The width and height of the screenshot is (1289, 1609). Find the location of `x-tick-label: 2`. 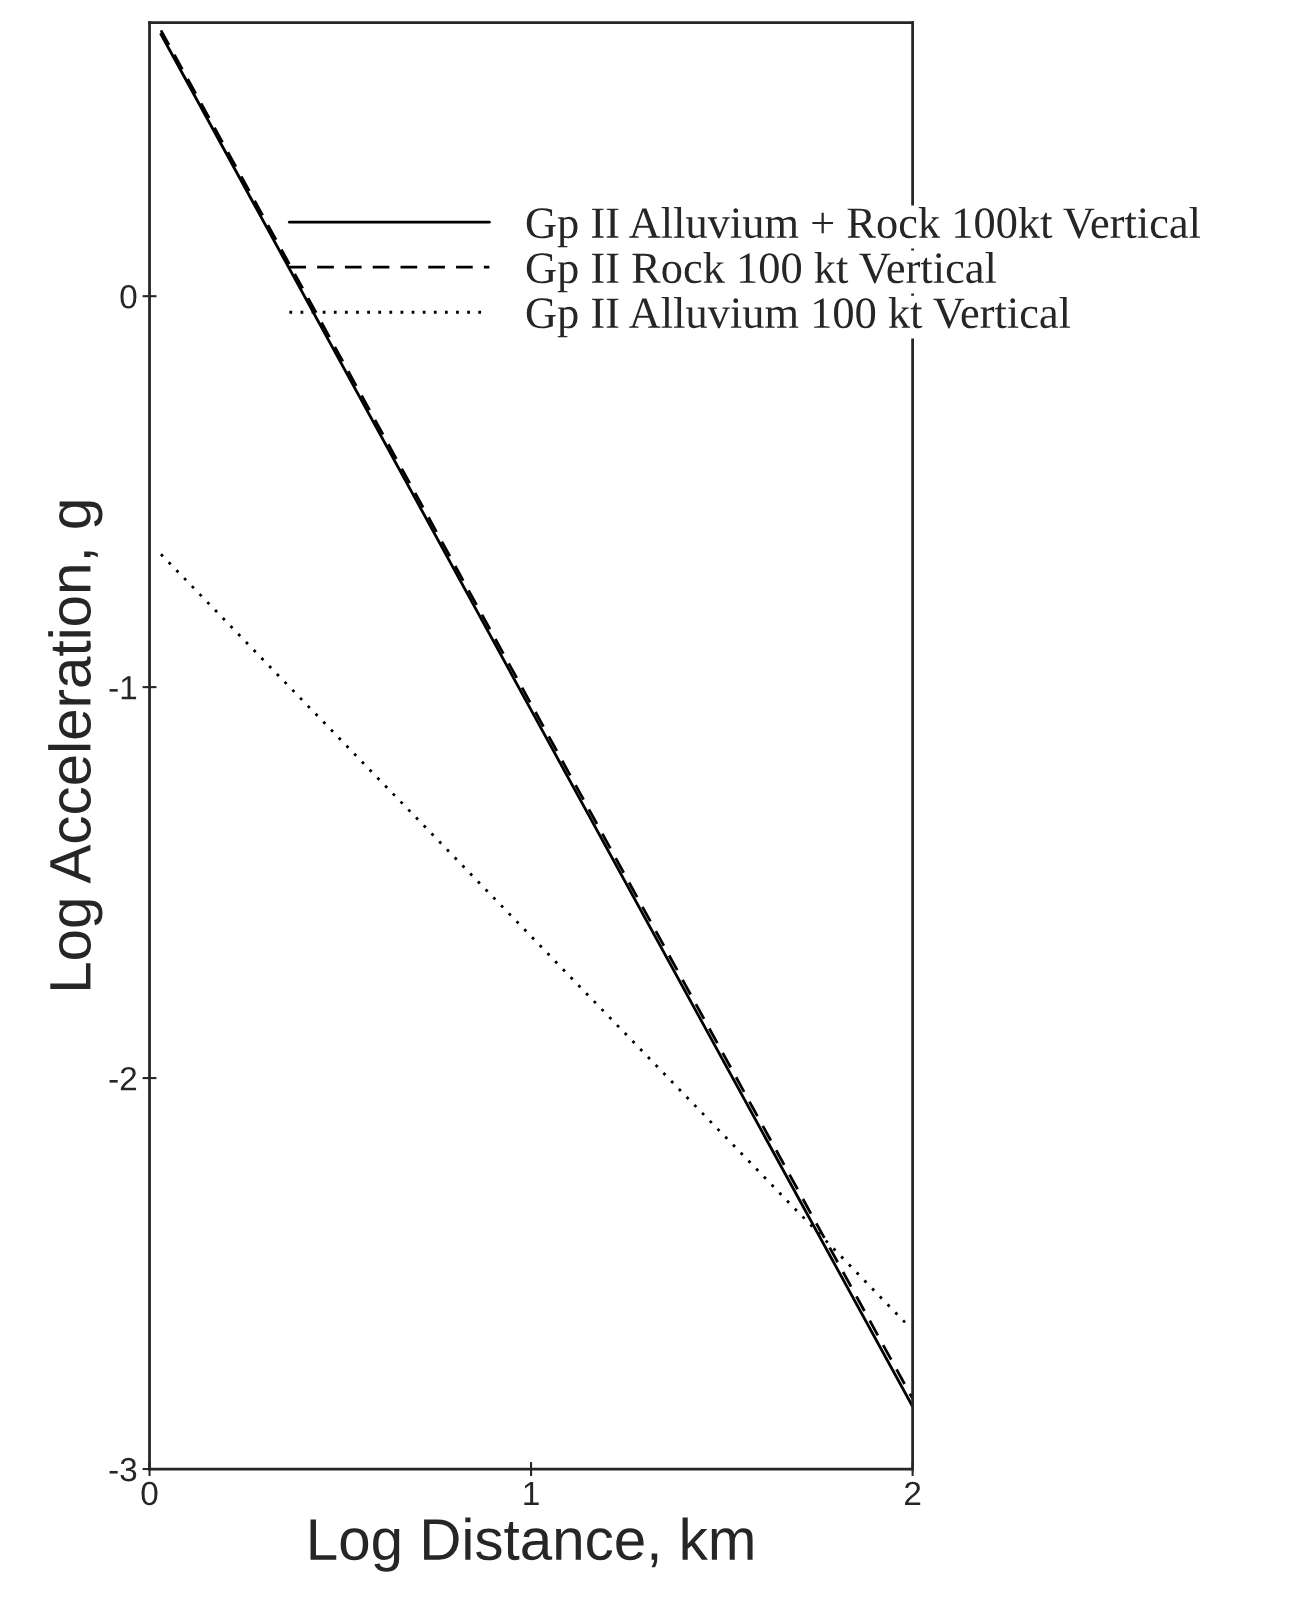

x-tick-label: 2 is located at coordinates (913, 1493).